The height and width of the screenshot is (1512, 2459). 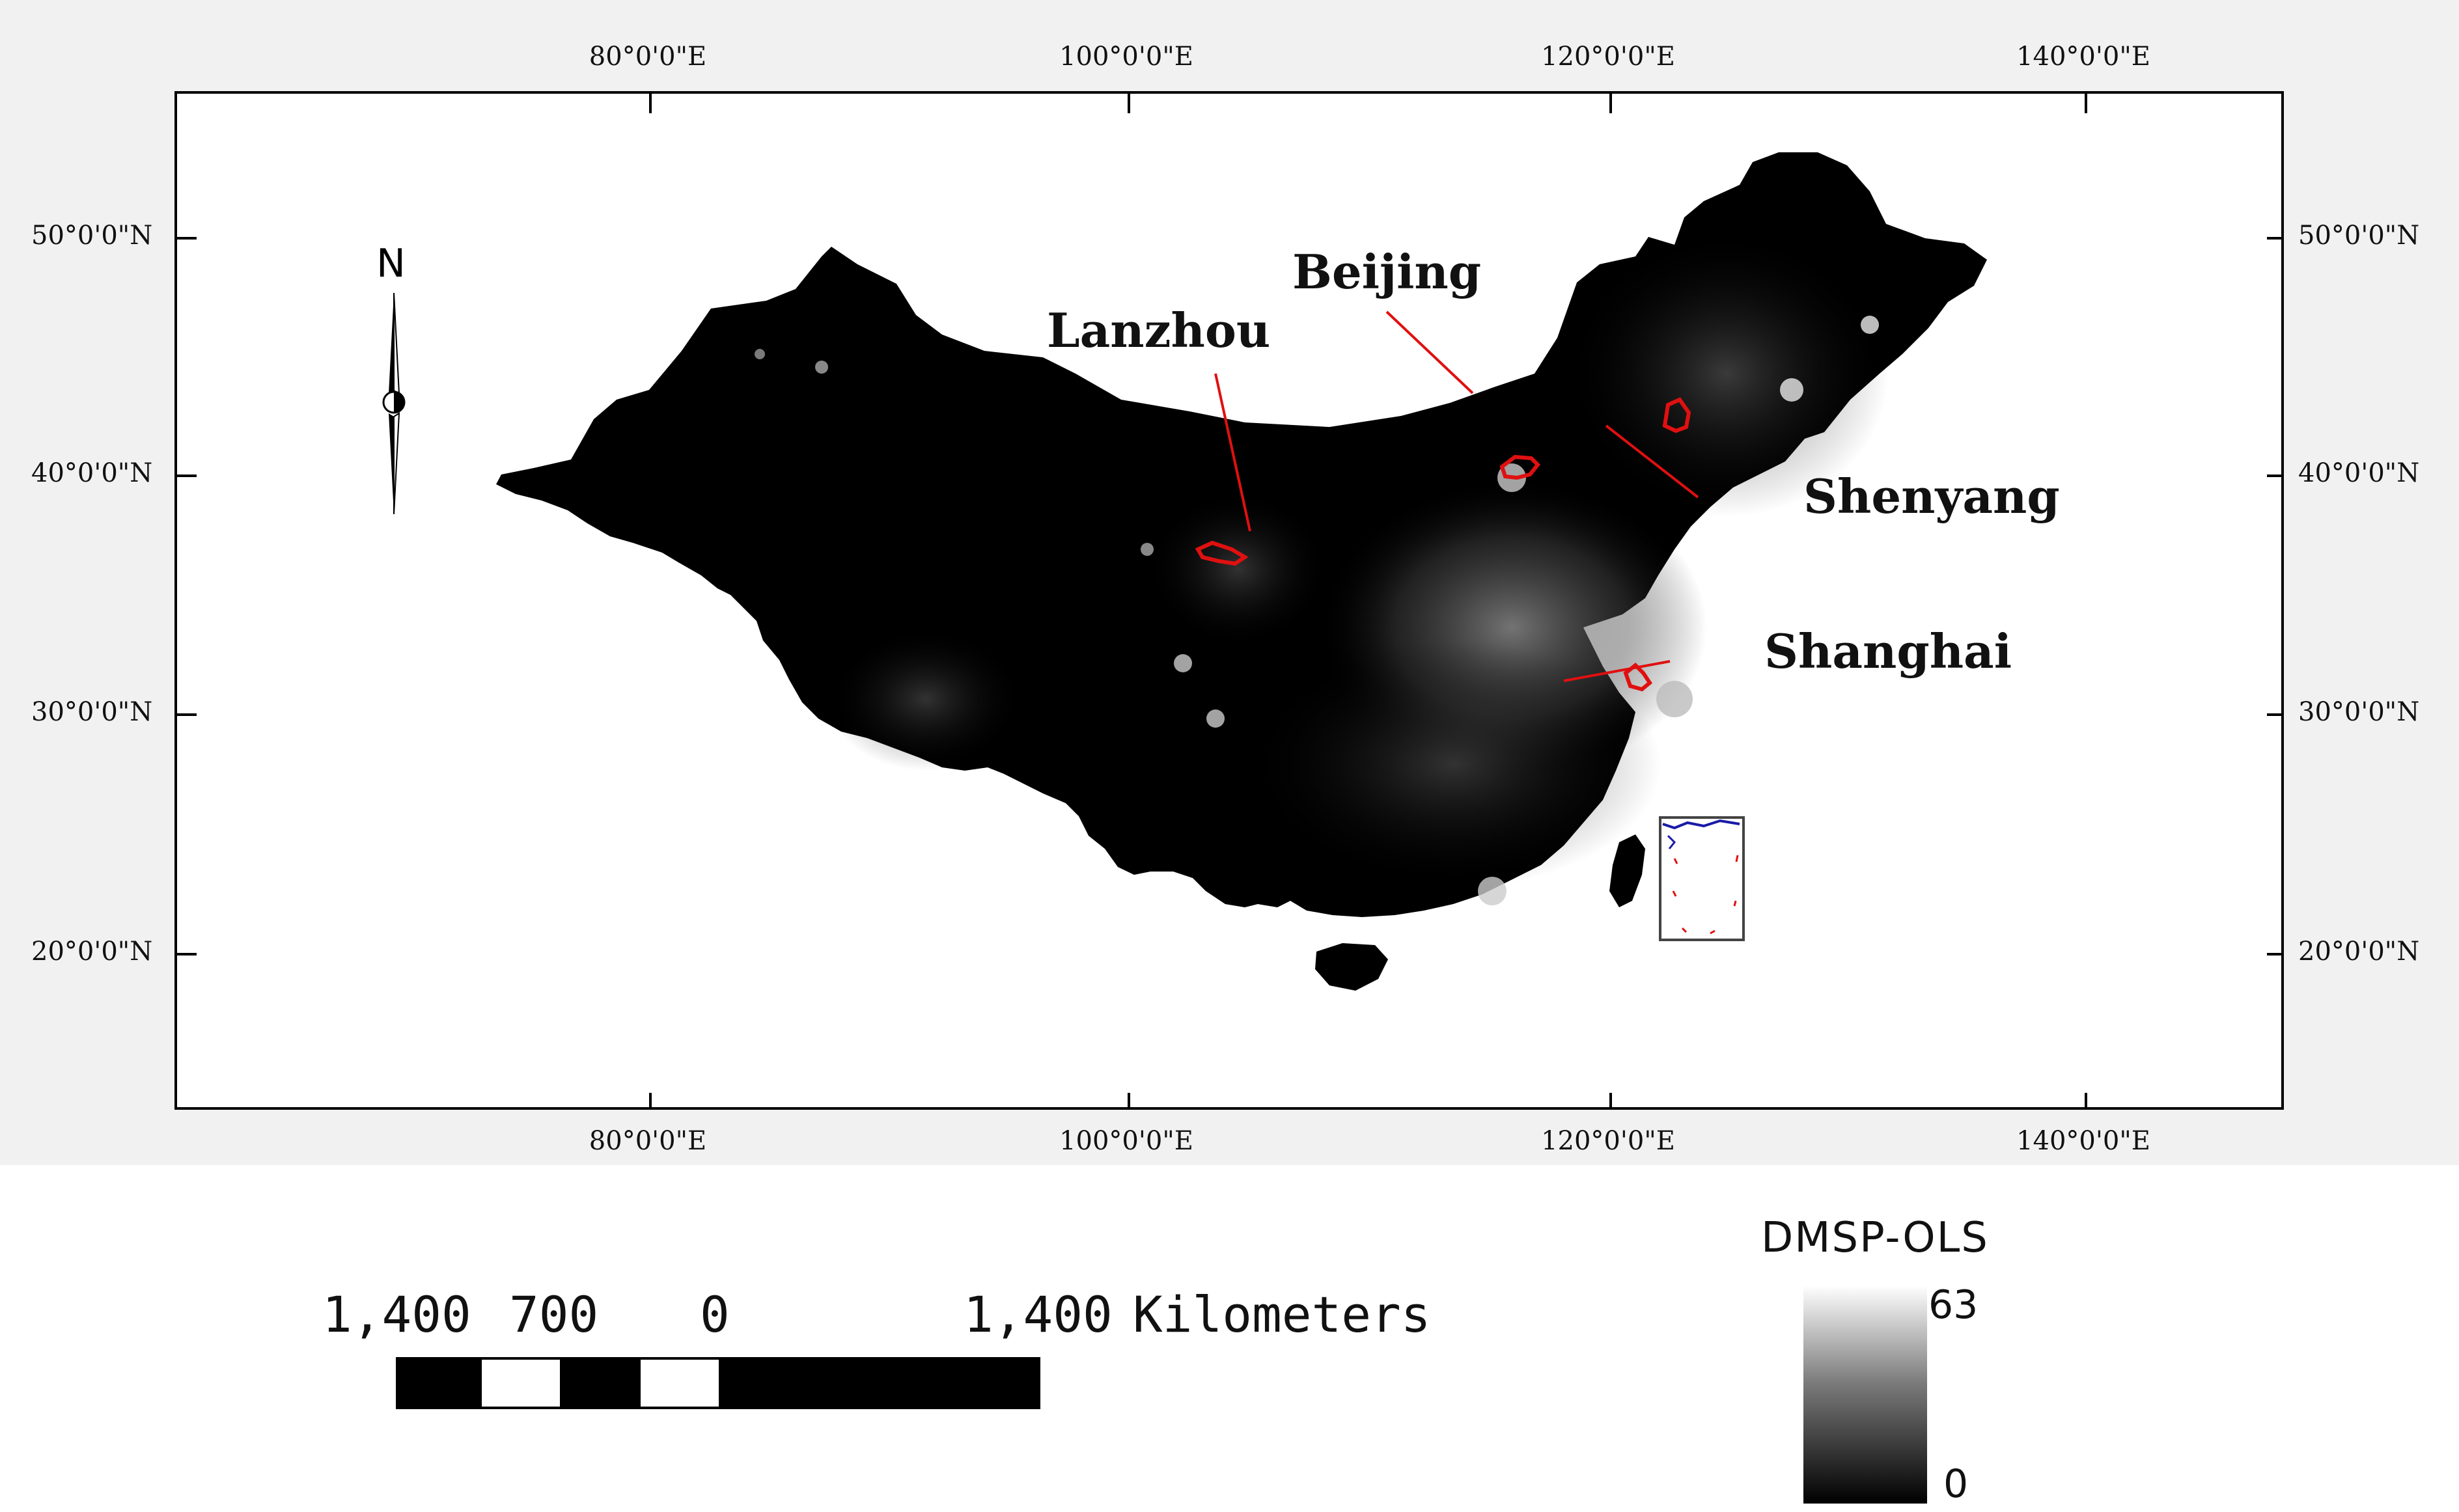 What do you see at coordinates (1159, 330) in the screenshot?
I see `city-label-lanzhou: Lanzhou` at bounding box center [1159, 330].